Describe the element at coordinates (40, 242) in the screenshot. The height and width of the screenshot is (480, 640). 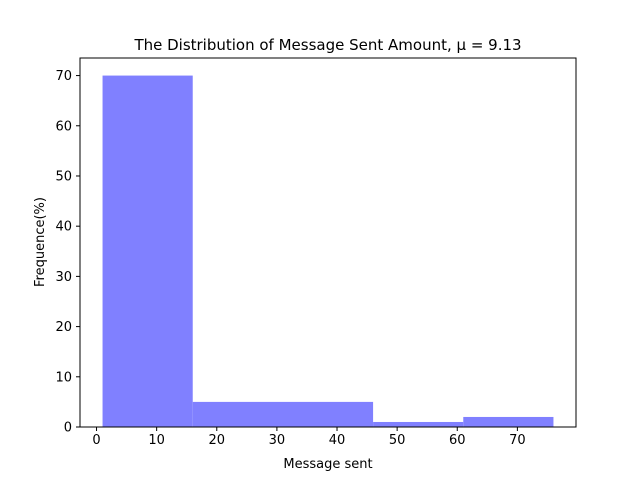
I see `y-axis-label: Frequence(%)` at that location.